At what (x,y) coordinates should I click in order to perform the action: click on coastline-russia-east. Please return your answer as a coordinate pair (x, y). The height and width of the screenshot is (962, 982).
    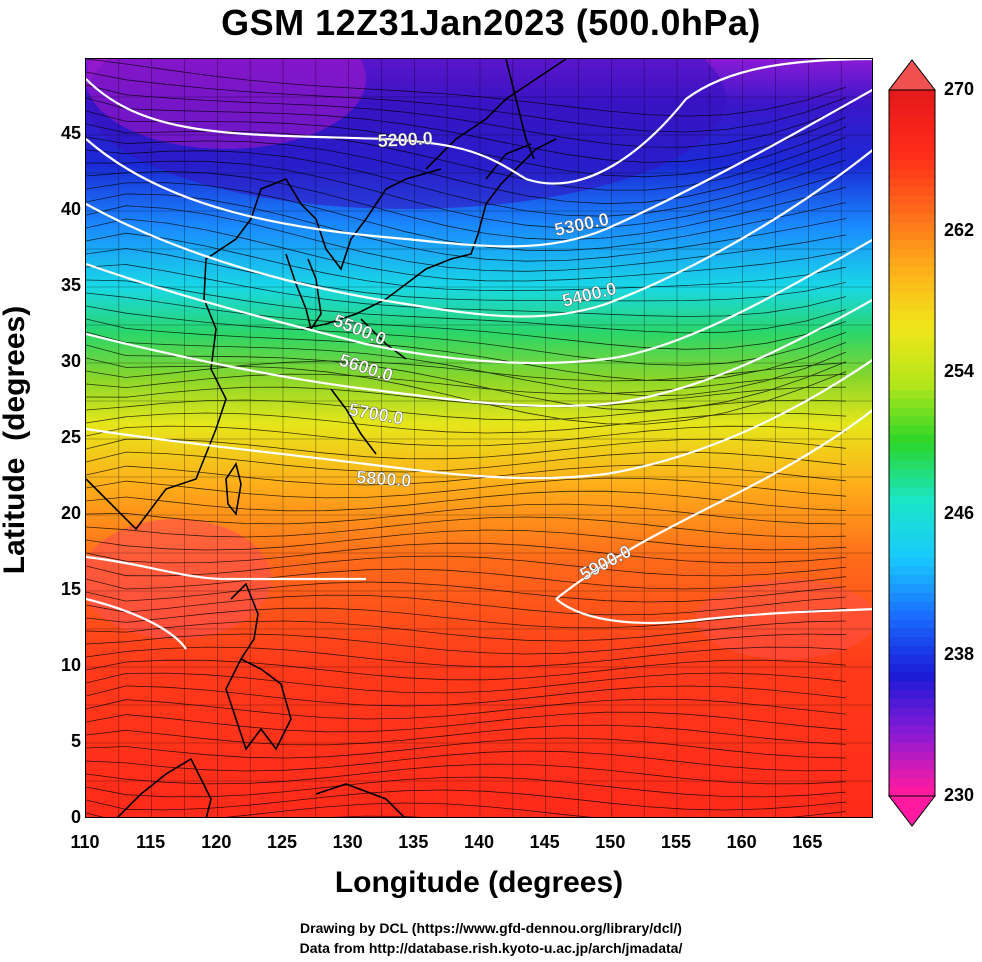
    Looking at the image, I should click on (496, 114).